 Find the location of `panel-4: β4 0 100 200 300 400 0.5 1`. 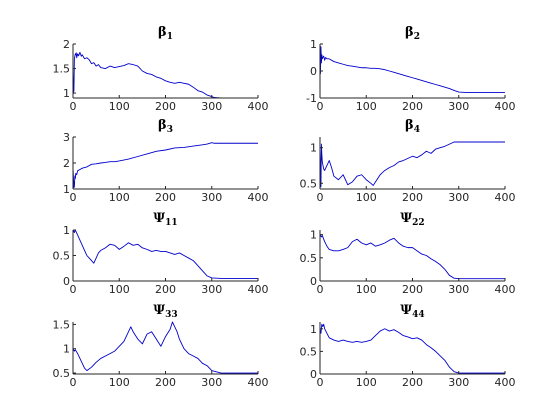

panel-4: β4 0 100 200 300 400 0.5 1 is located at coordinates (408, 161).